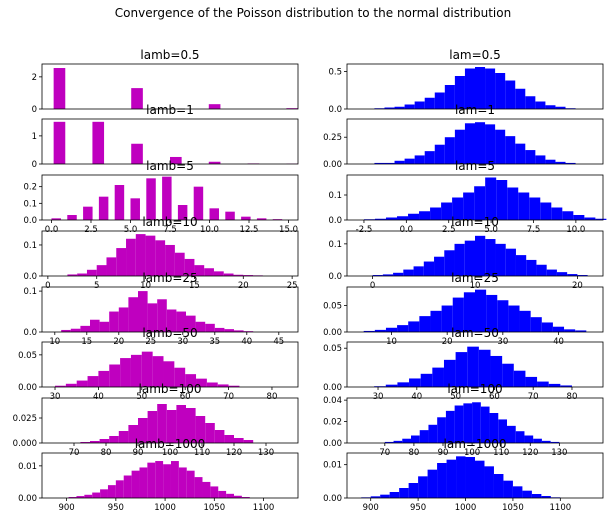 Image resolution: width=608 pixels, height=523 pixels. I want to click on x-tick-label: 1000, so click(165, 508).